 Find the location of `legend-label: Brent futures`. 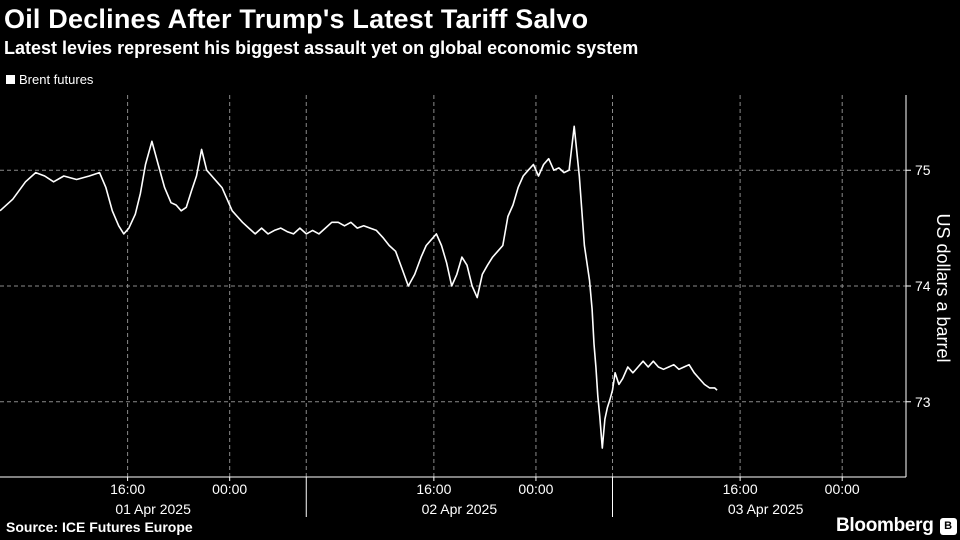

legend-label: Brent futures is located at coordinates (56, 79).